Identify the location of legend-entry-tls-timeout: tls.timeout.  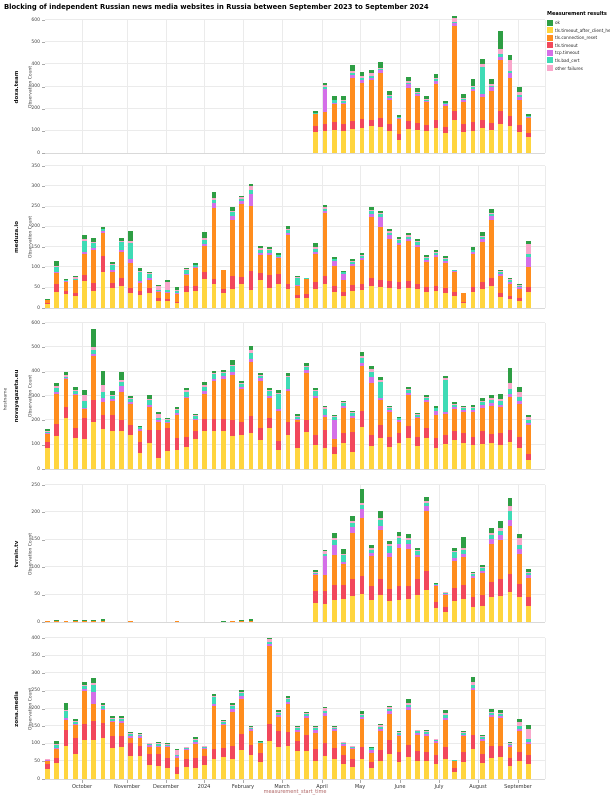
(578, 45).